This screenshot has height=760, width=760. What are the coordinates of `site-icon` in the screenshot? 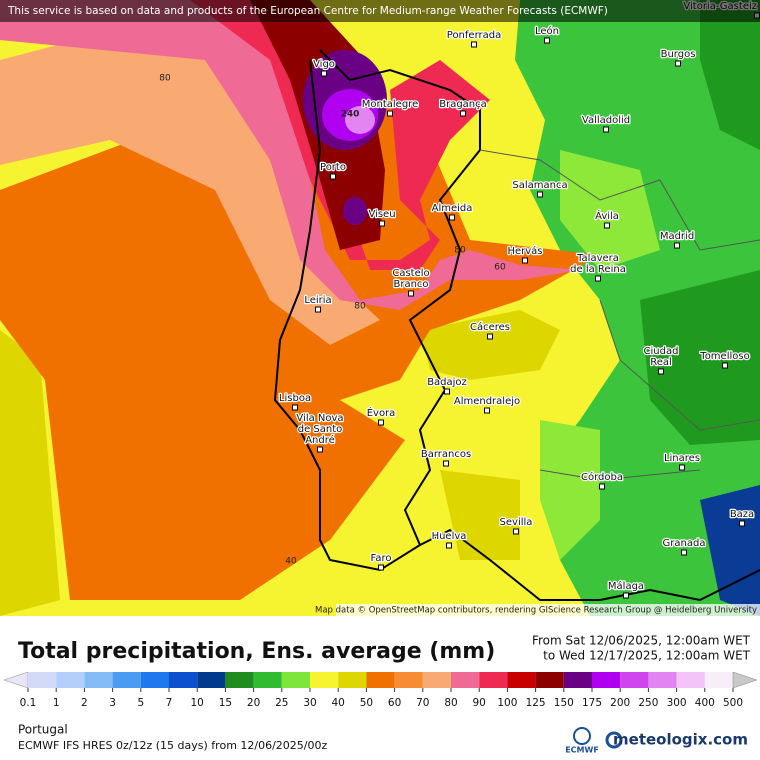 It's located at (614, 740).